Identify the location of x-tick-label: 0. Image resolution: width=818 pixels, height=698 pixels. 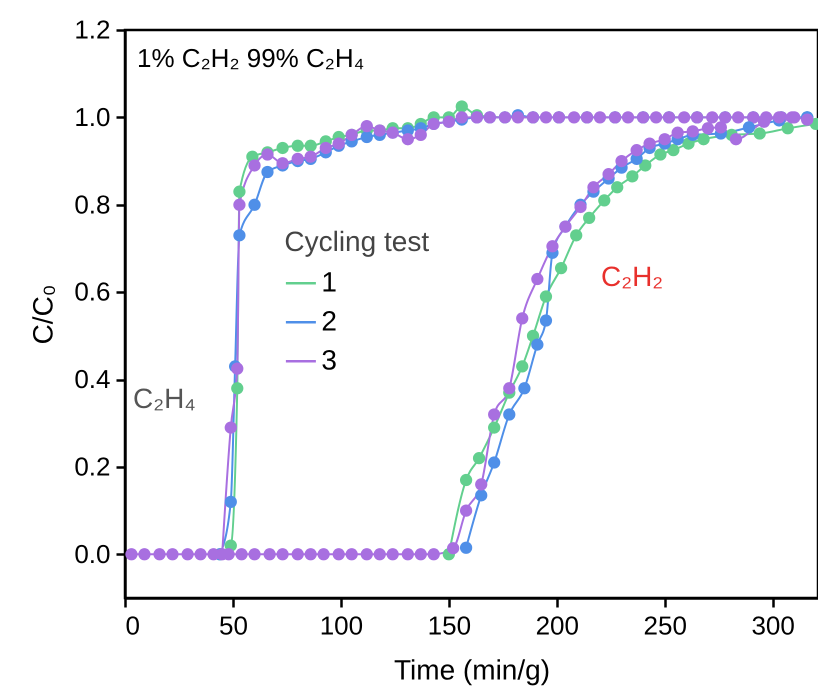
(133, 625).